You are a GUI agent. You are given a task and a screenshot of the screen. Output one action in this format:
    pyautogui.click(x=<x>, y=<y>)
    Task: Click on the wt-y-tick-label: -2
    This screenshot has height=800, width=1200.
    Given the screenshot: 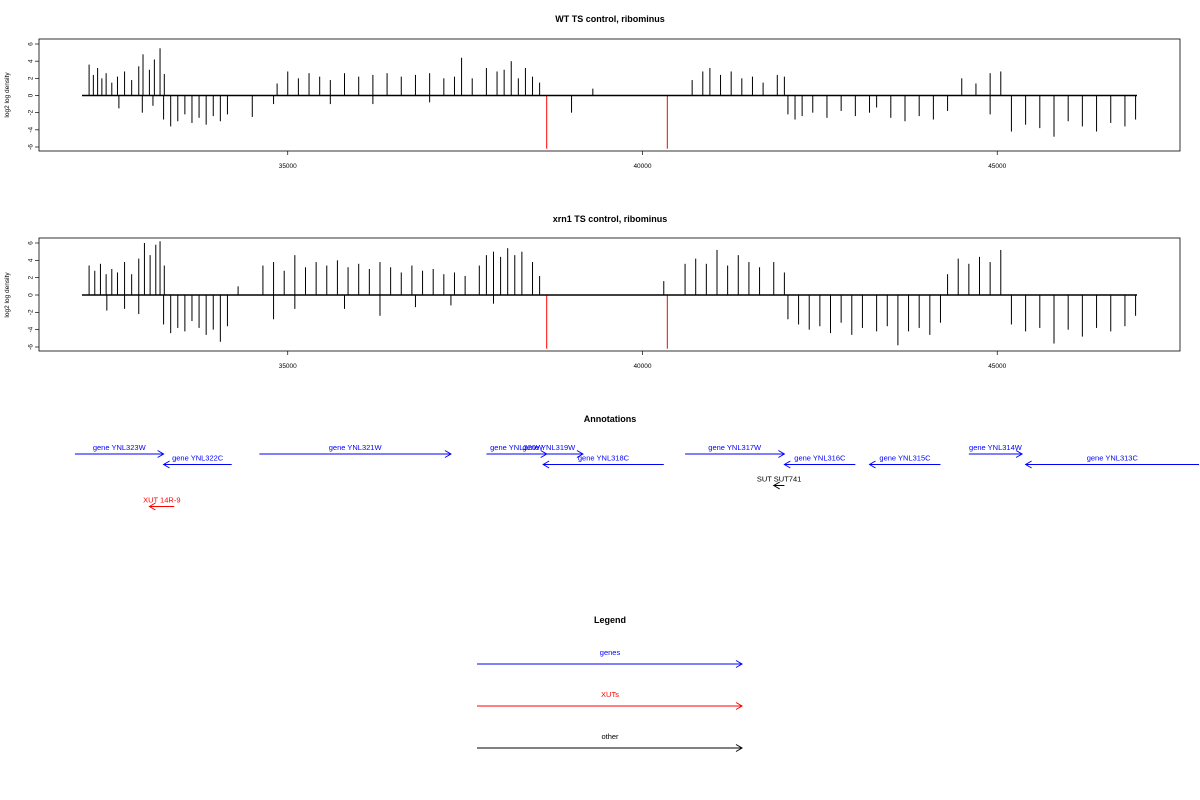 What is the action you would take?
    pyautogui.click(x=31, y=112)
    